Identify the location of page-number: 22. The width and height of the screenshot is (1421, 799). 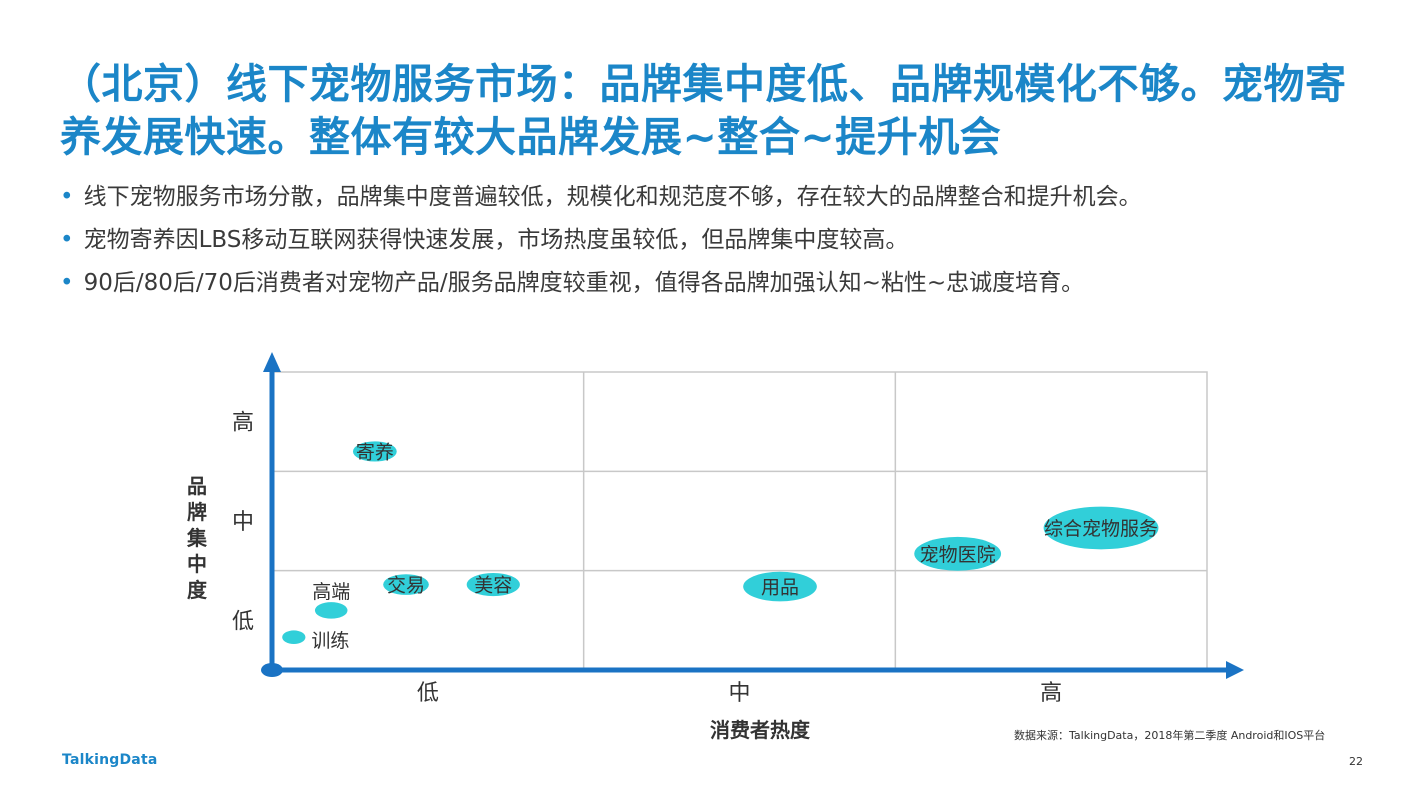
(1356, 761).